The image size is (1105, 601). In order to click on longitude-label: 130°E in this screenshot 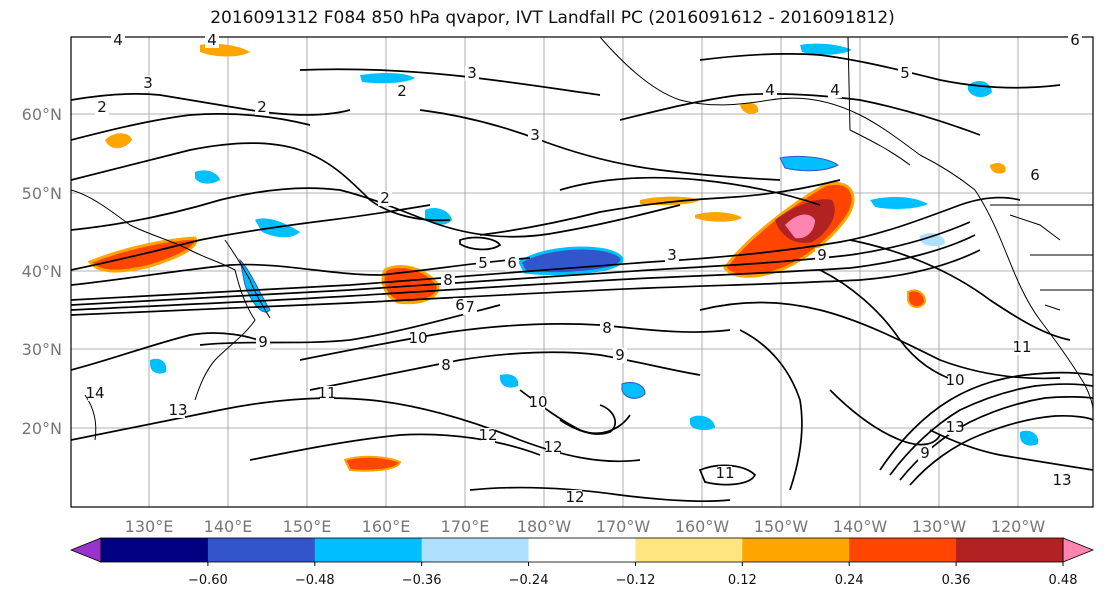, I will do `click(149, 526)`.